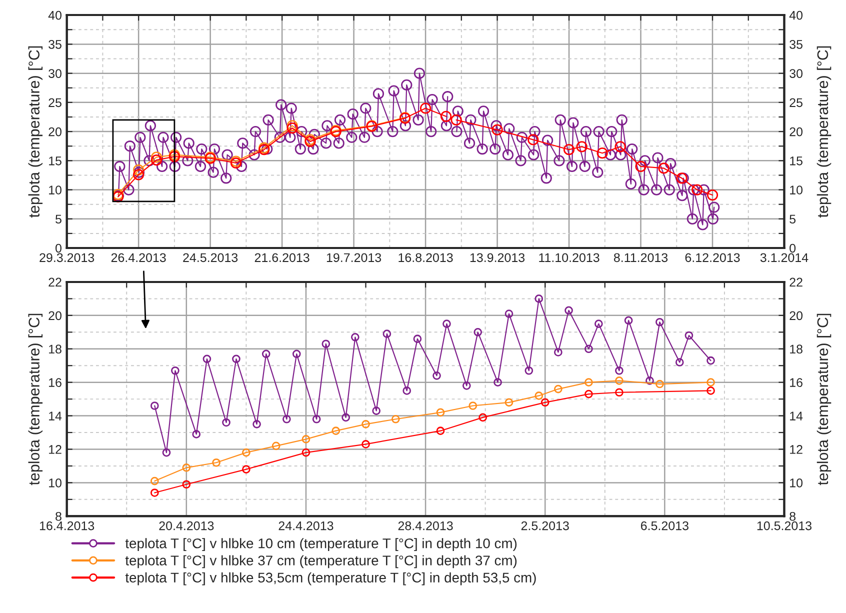  Describe the element at coordinates (796, 282) in the screenshot. I see `y2-tick-label: 22` at that location.